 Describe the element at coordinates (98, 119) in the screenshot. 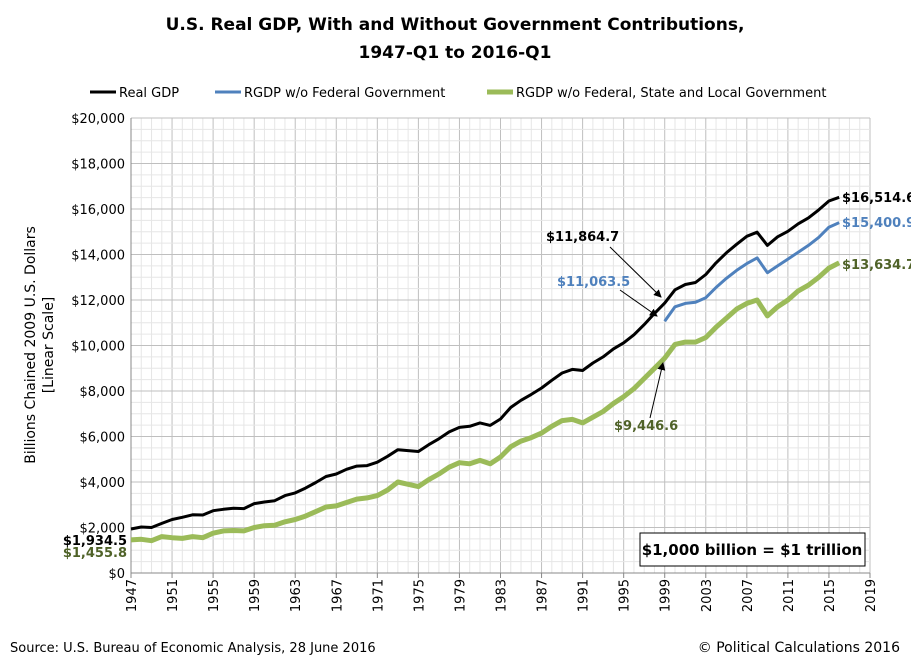

I see `y-tick-label: $20,000` at that location.